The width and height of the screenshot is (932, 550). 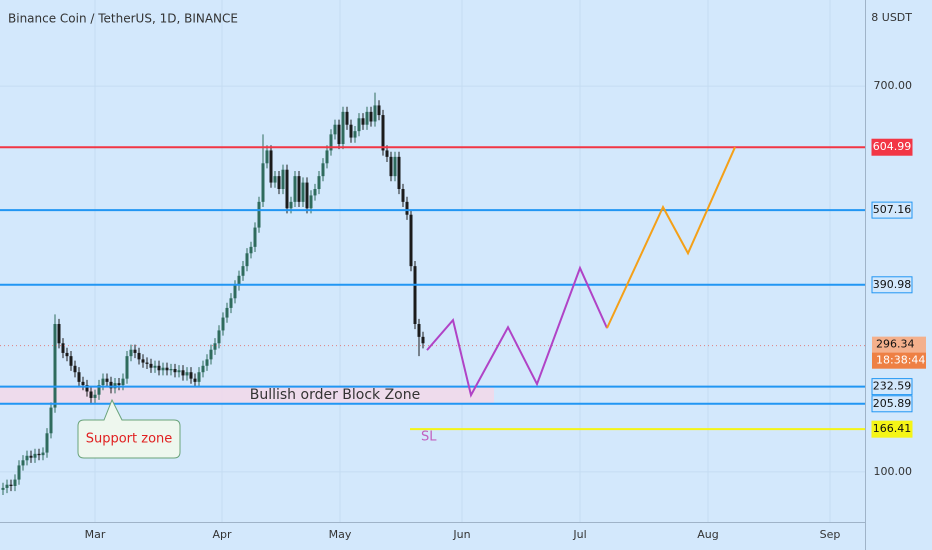 I want to click on stop-label: SL, so click(x=429, y=437).